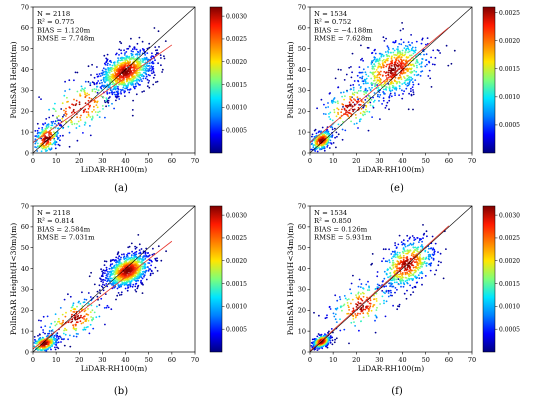 This screenshot has height=404, width=550. I want to click on x-tick-label: 10, so click(56, 161).